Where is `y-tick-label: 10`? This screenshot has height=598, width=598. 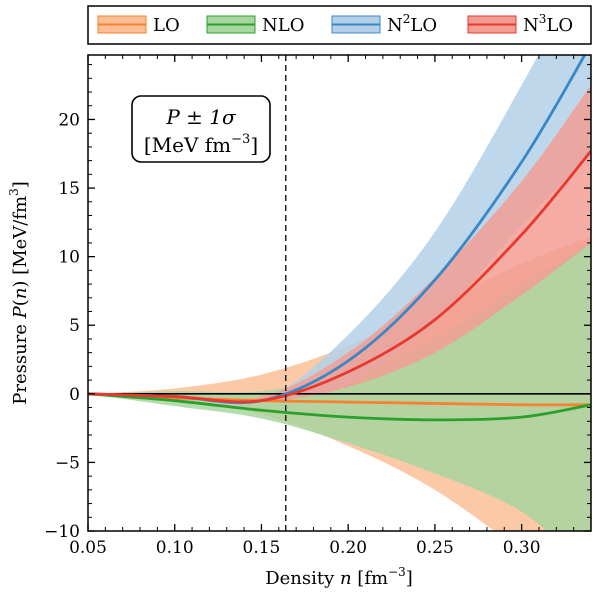
y-tick-label: 10 is located at coordinates (69, 258).